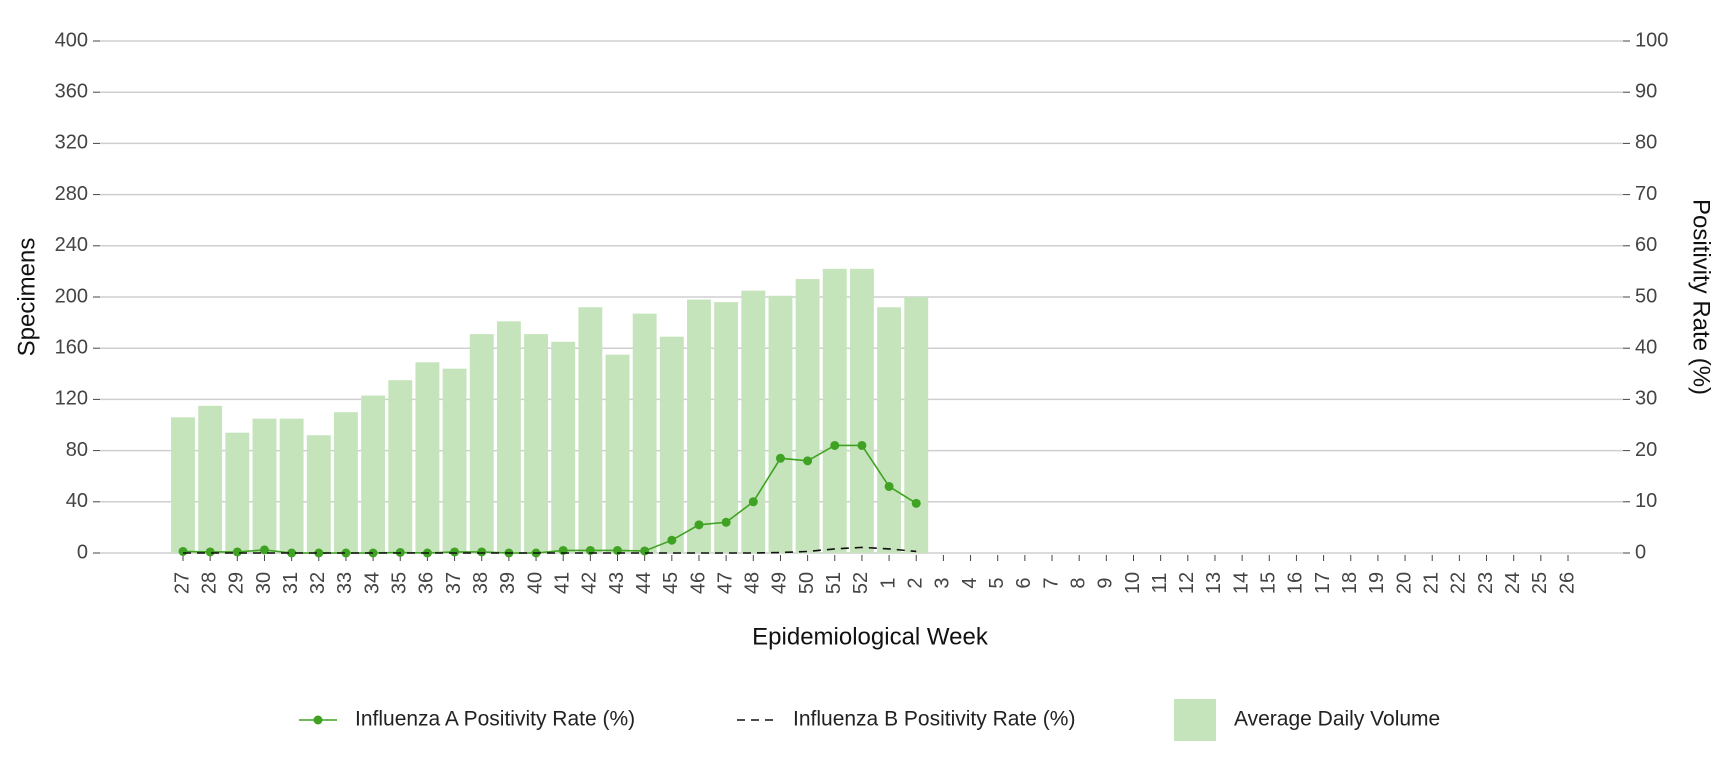 The width and height of the screenshot is (1728, 768). Describe the element at coordinates (291, 583) in the screenshot. I see `x-tick-label: 31` at that location.